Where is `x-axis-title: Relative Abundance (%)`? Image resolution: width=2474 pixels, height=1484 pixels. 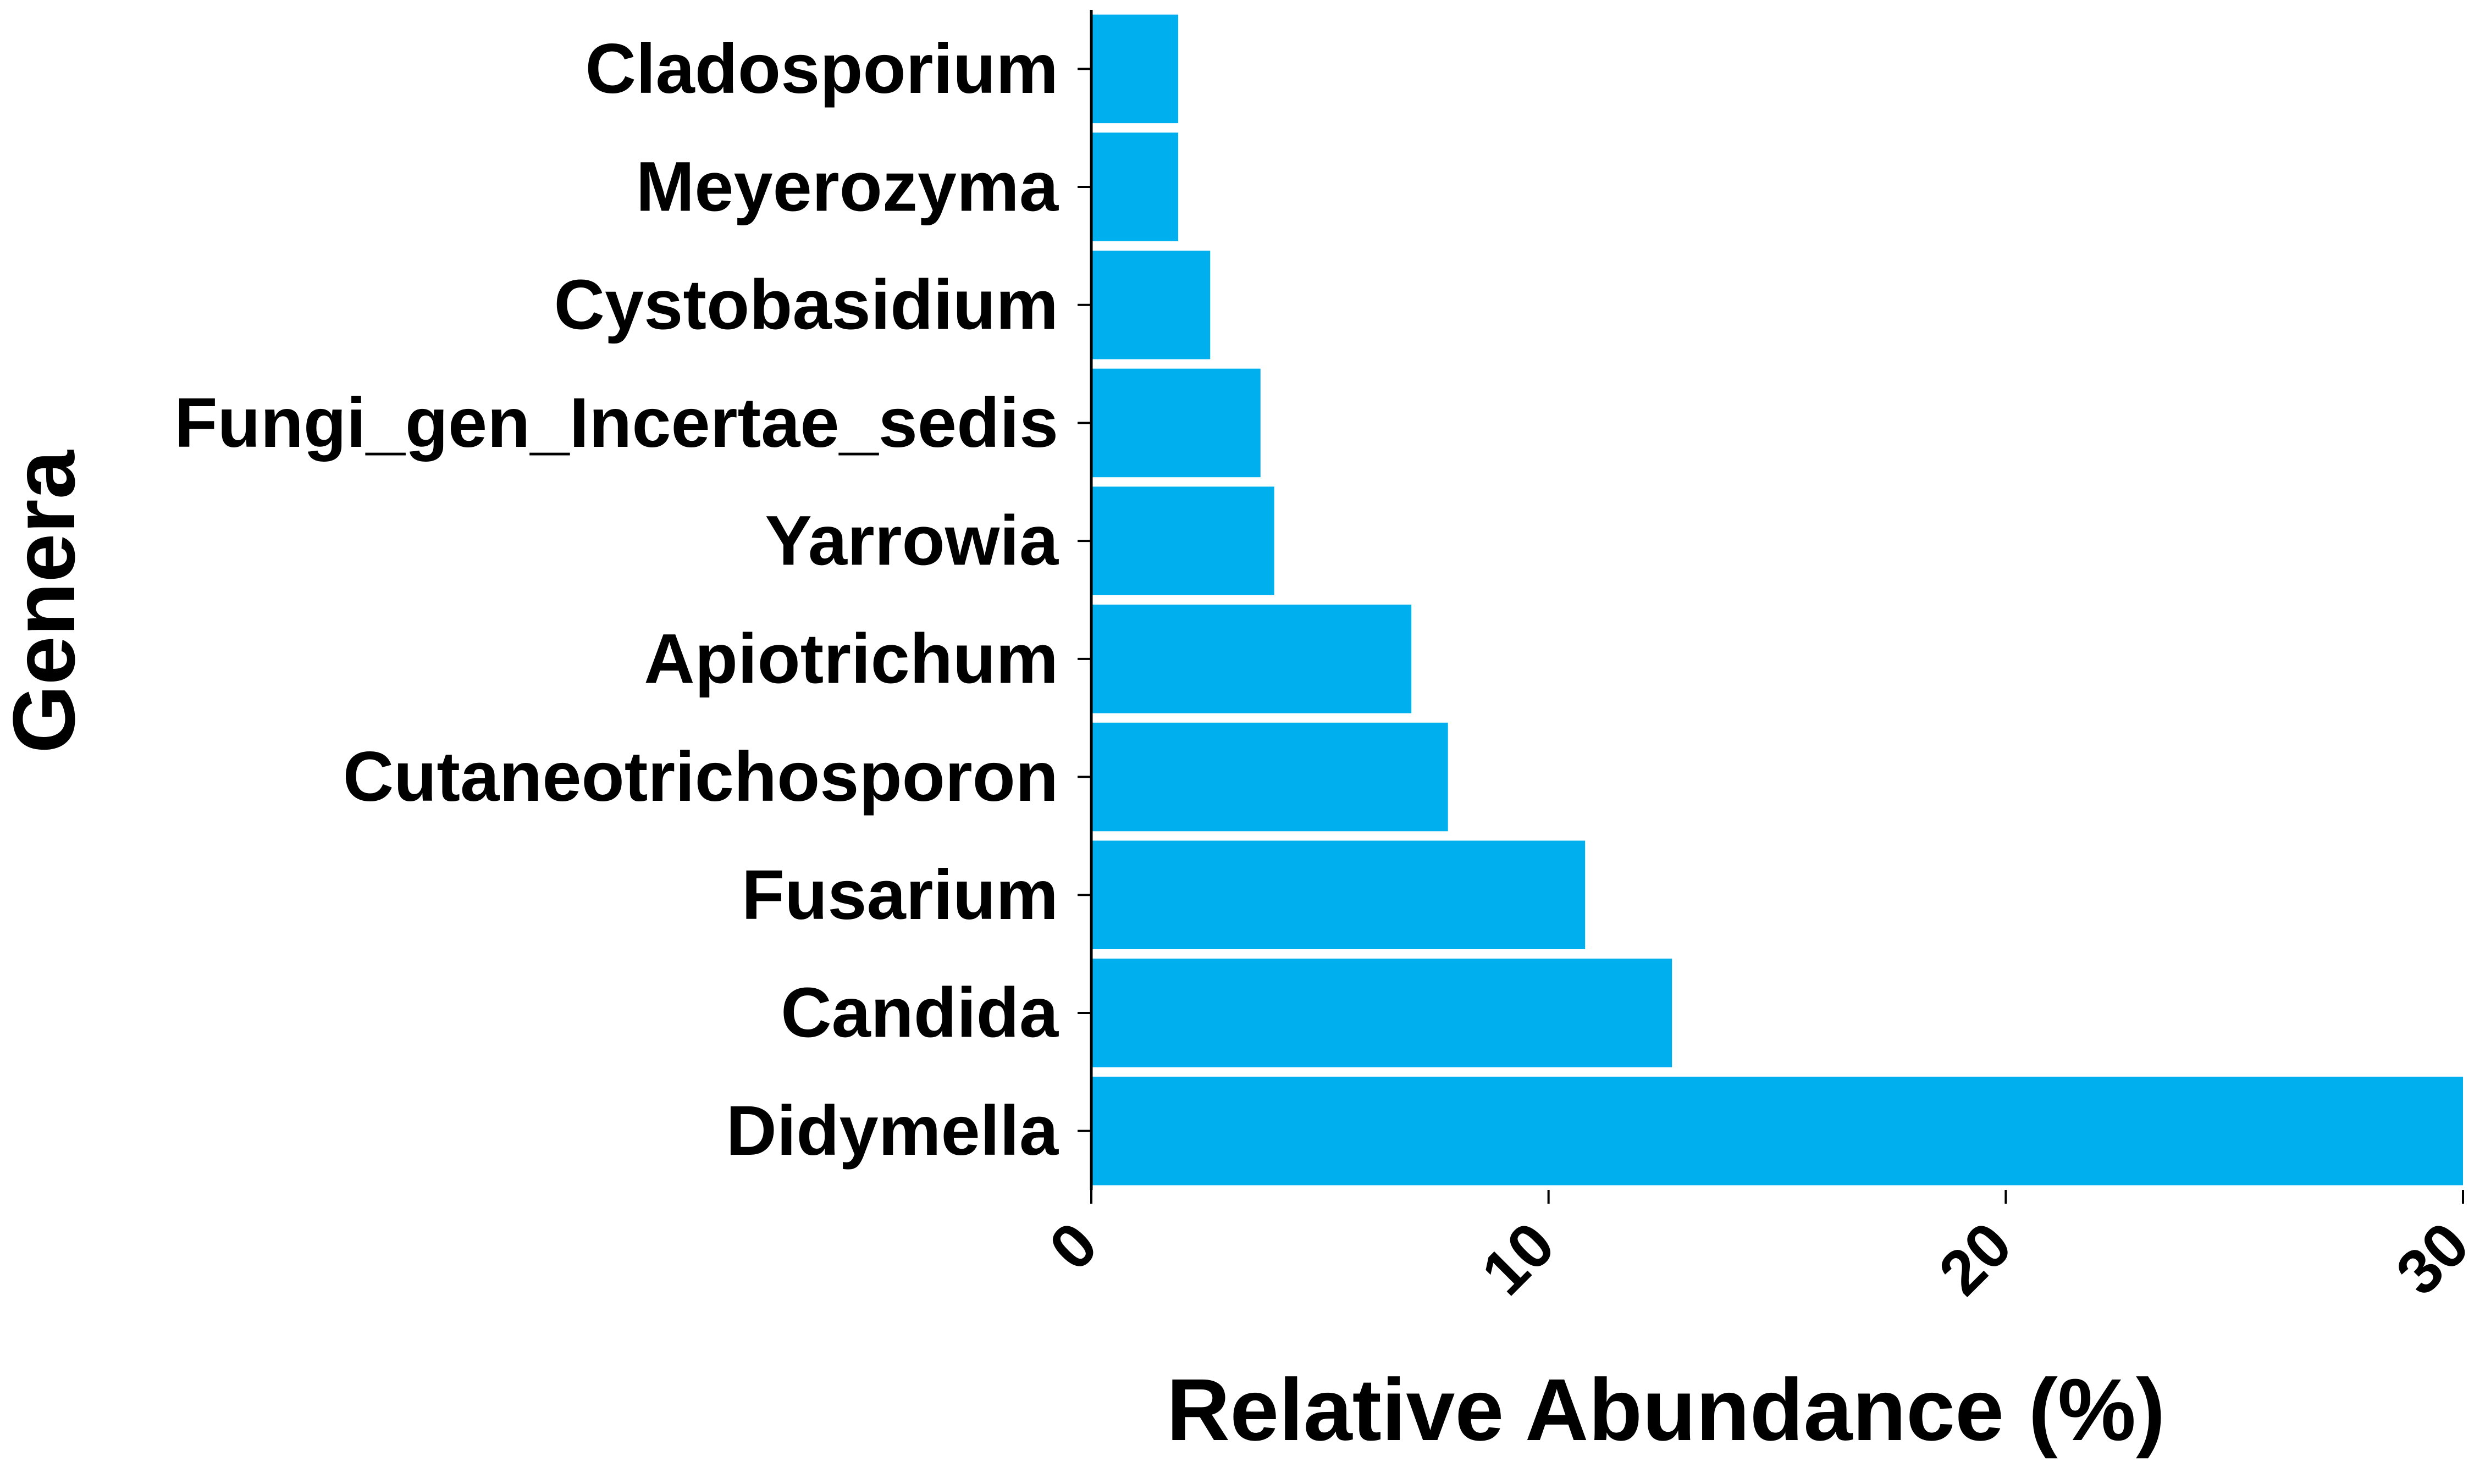
x-axis-title: Relative Abundance (%) is located at coordinates (1667, 1409).